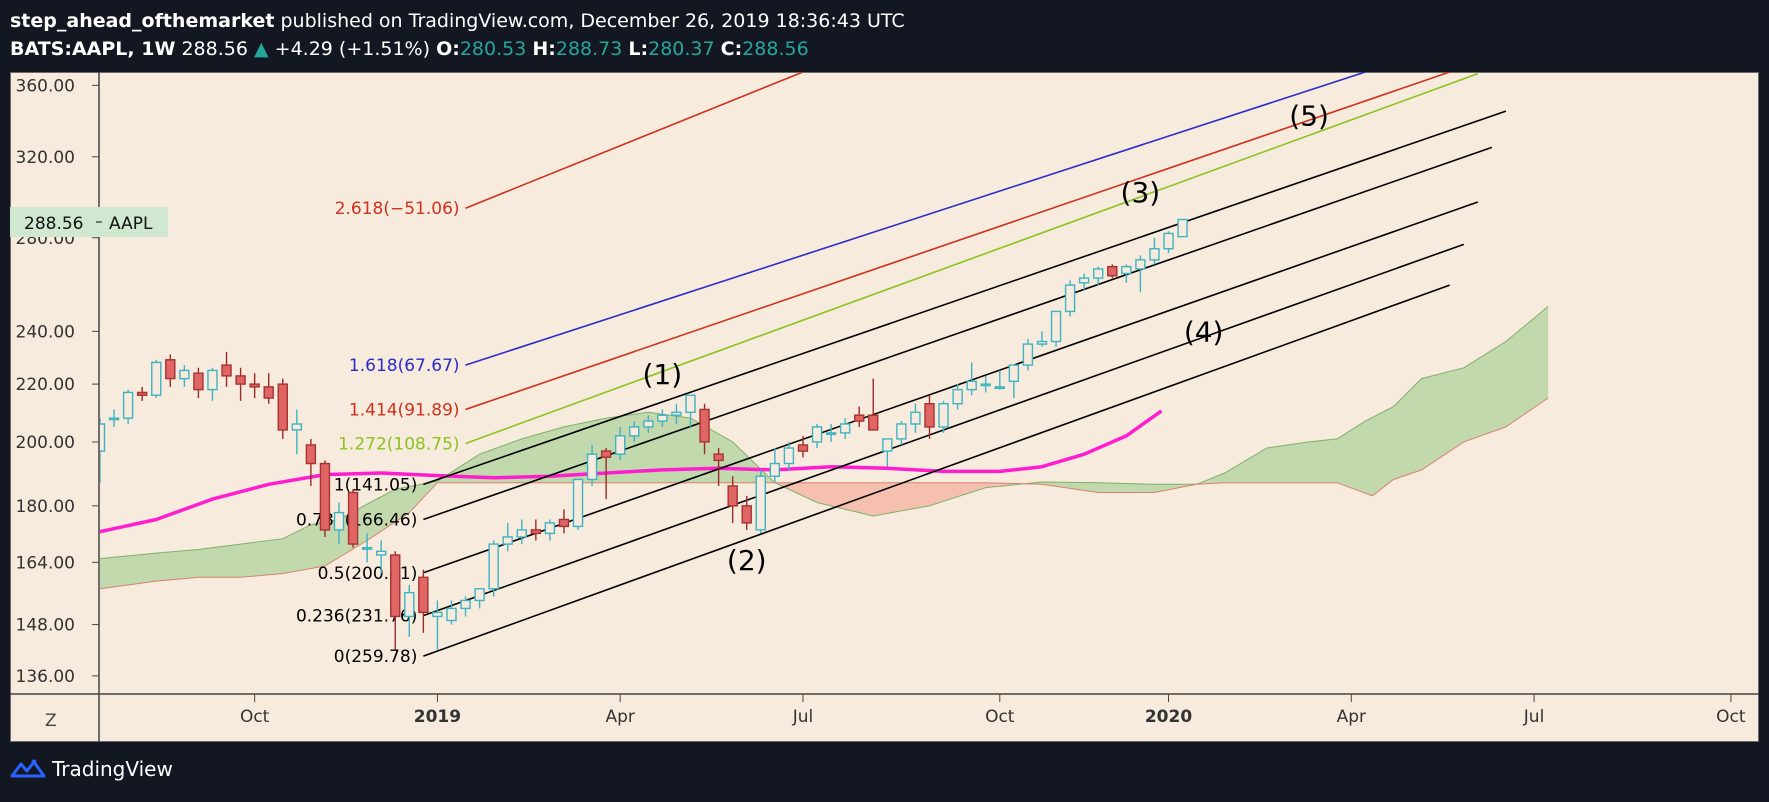  I want to click on fib-channel-label-2: 0.5(200.41), so click(368, 574).